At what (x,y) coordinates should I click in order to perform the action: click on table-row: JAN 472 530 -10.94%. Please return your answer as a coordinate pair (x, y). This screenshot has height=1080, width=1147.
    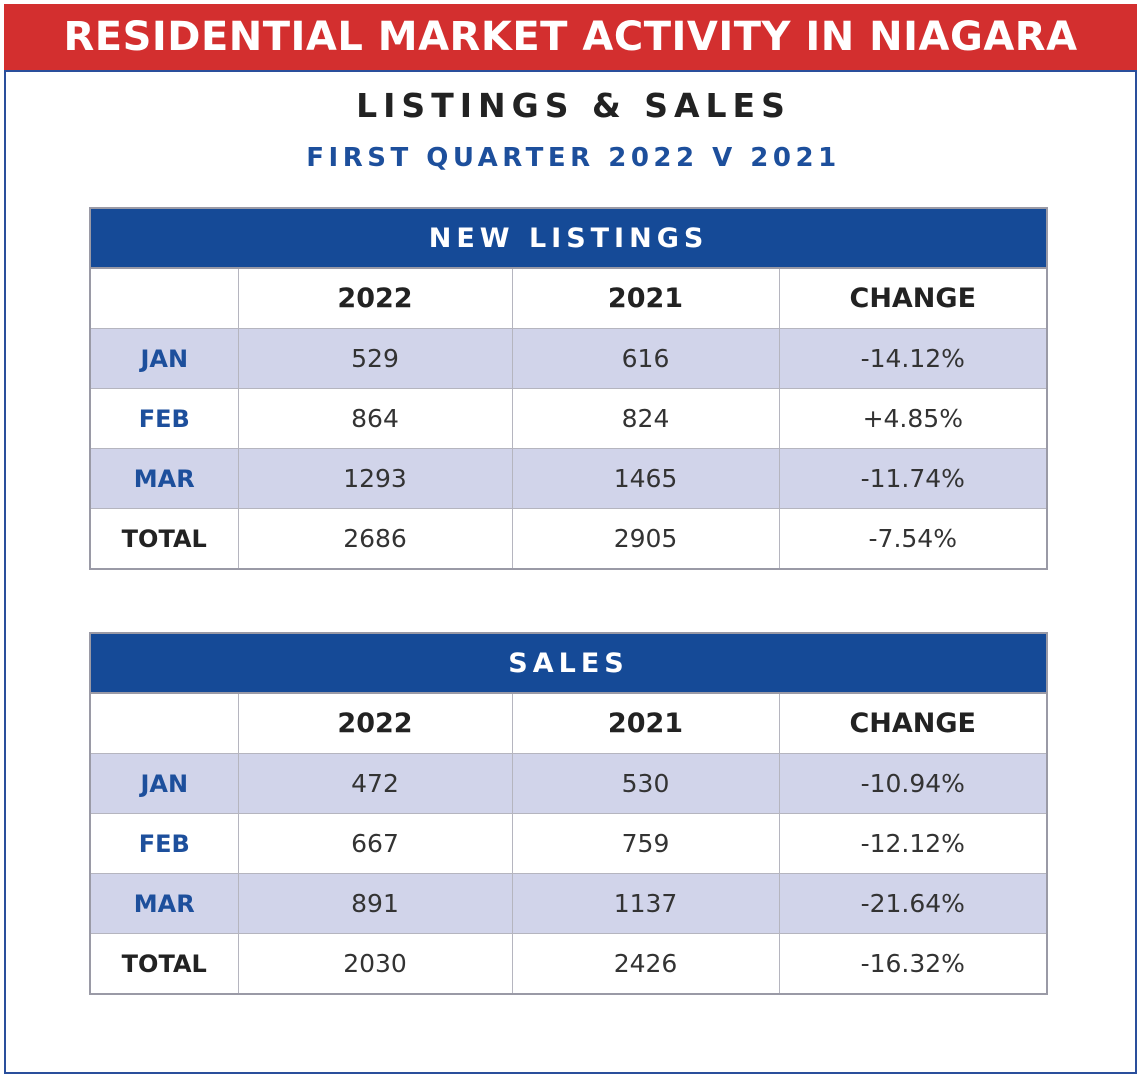
    Looking at the image, I should click on (568, 783).